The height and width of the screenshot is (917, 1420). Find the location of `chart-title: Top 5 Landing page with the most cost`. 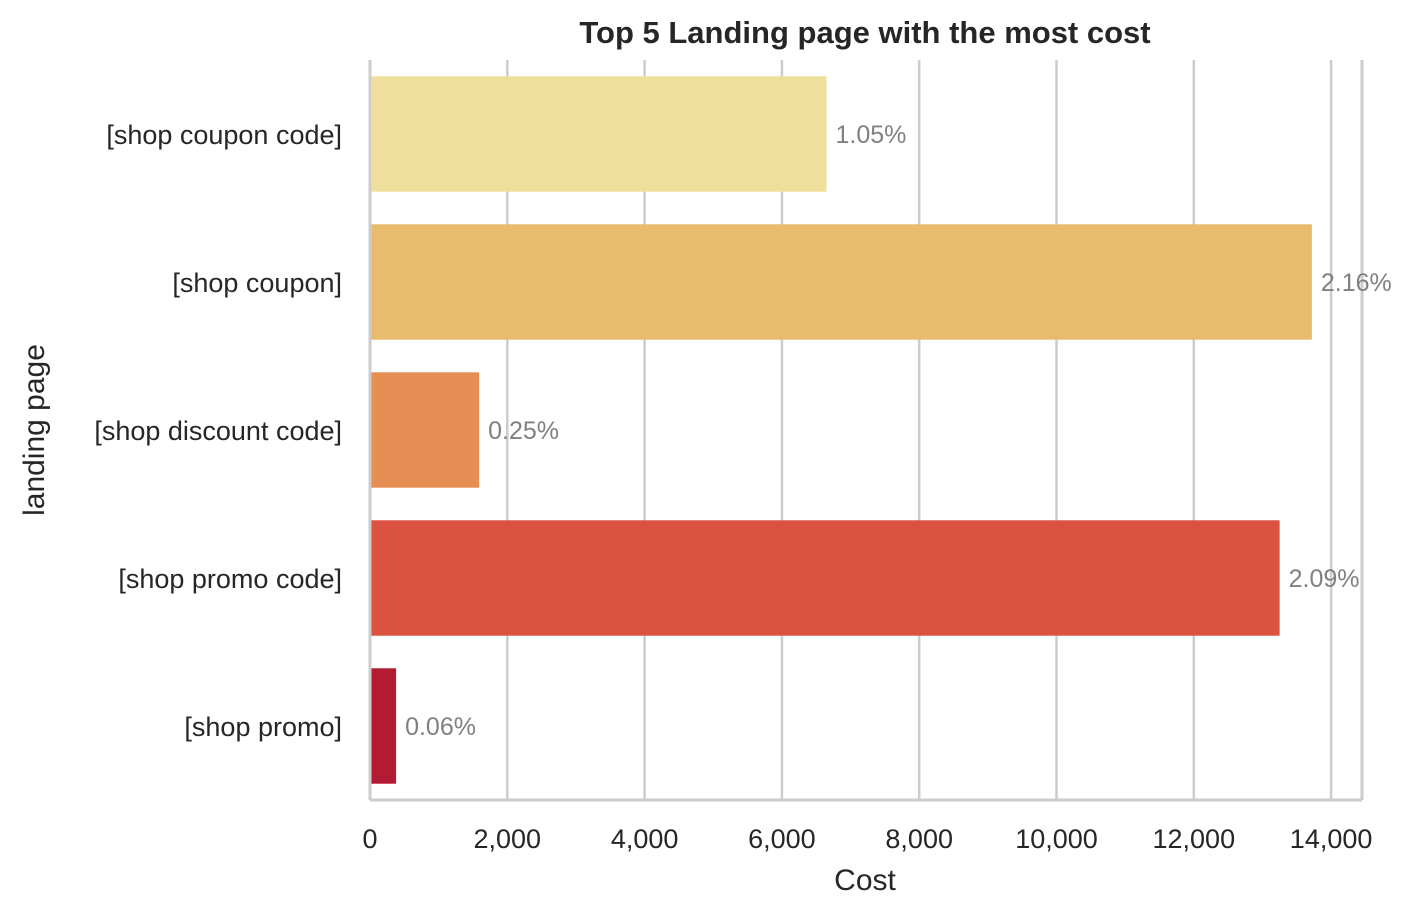

chart-title: Top 5 Landing page with the most cost is located at coordinates (864, 32).